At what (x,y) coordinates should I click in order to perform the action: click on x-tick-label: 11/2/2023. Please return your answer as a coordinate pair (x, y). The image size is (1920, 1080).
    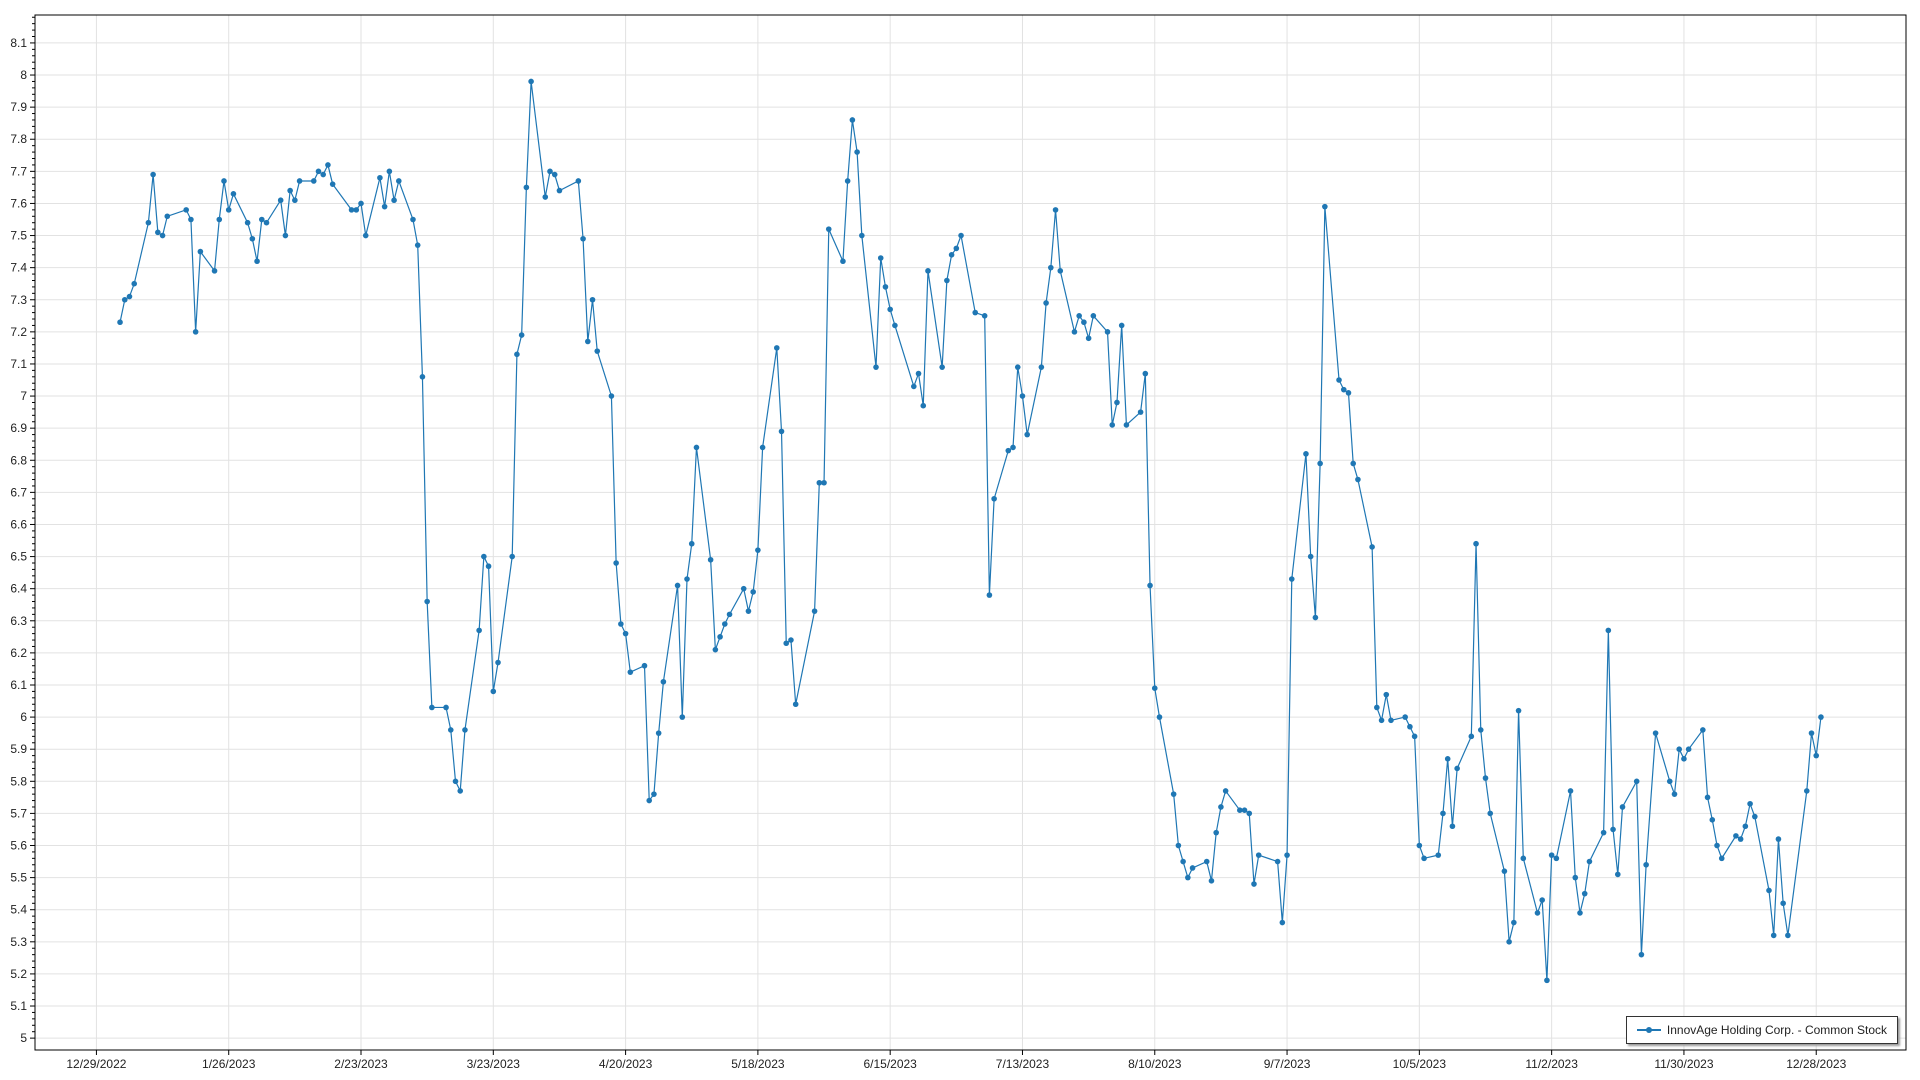
    Looking at the image, I should click on (1551, 1064).